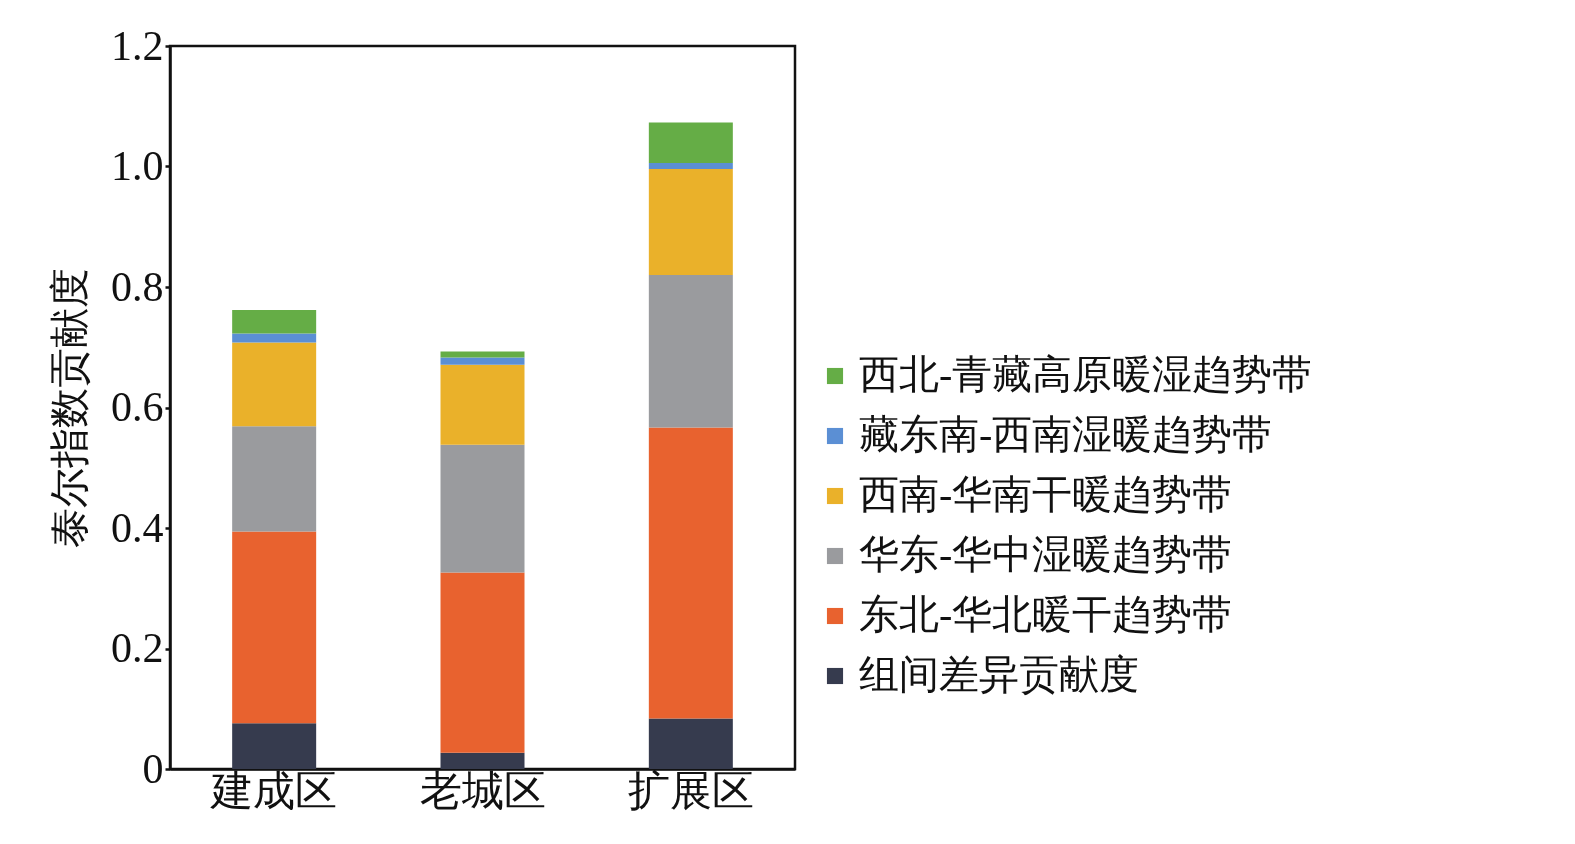 The height and width of the screenshot is (844, 1575). I want to click on y-axis-title: 泰尔指数贡献度, so click(69, 408).